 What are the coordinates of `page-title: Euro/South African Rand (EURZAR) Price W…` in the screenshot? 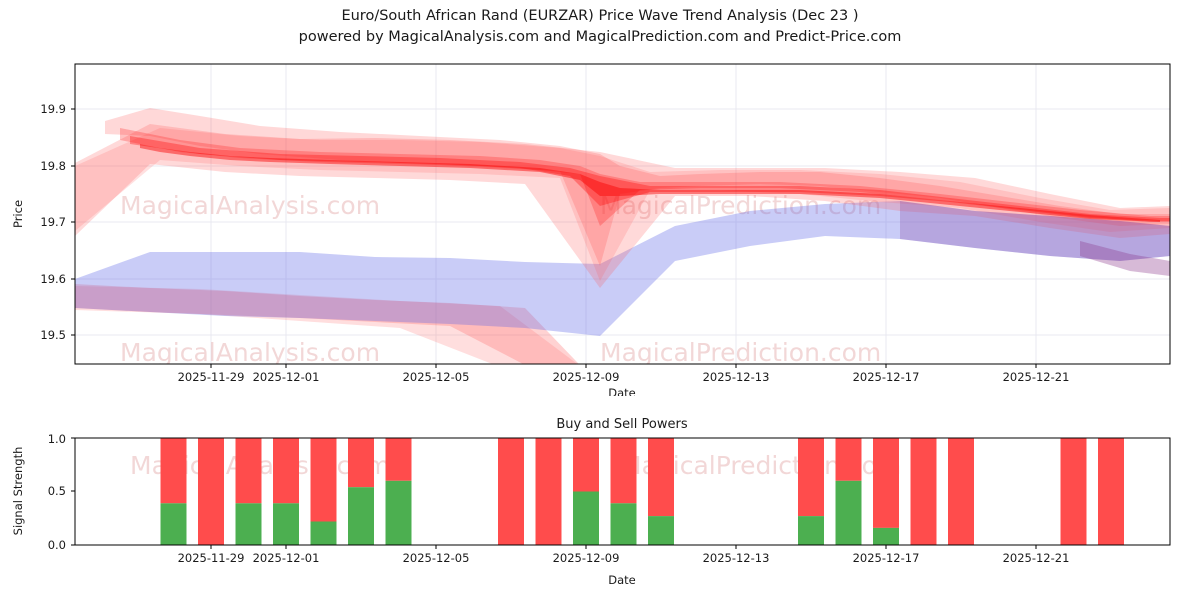 It's located at (600, 27).